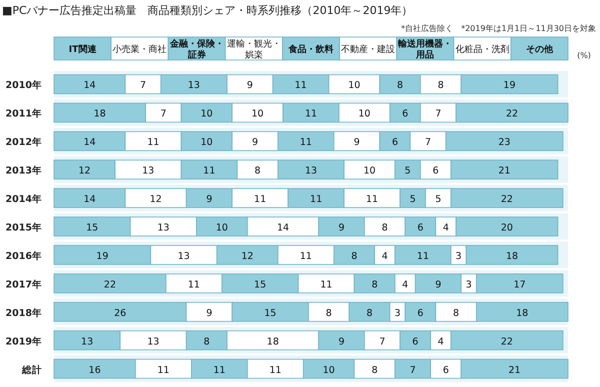 This screenshot has width=600, height=387. I want to click on y-tick-label: 2014年, so click(24, 199).